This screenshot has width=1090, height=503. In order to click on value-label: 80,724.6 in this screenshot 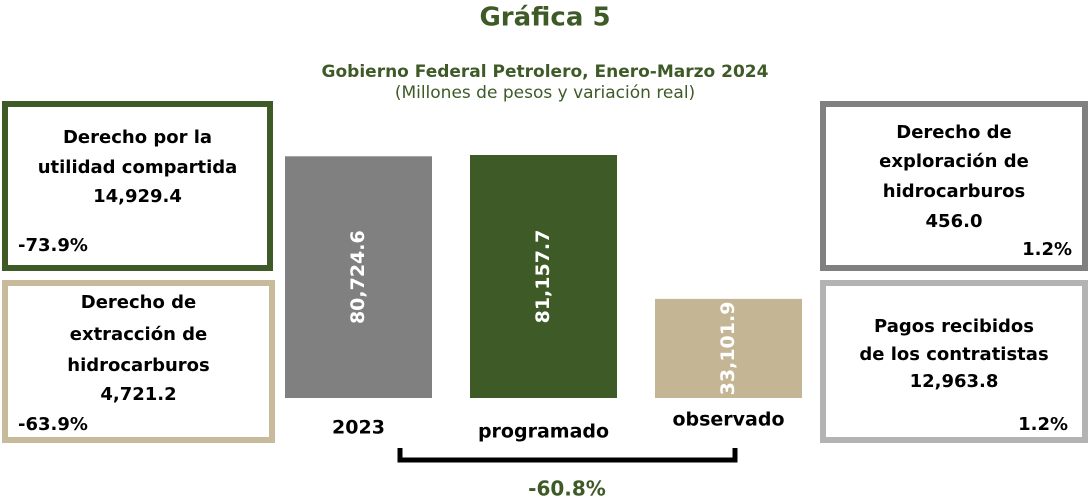, I will do `click(358, 277)`.